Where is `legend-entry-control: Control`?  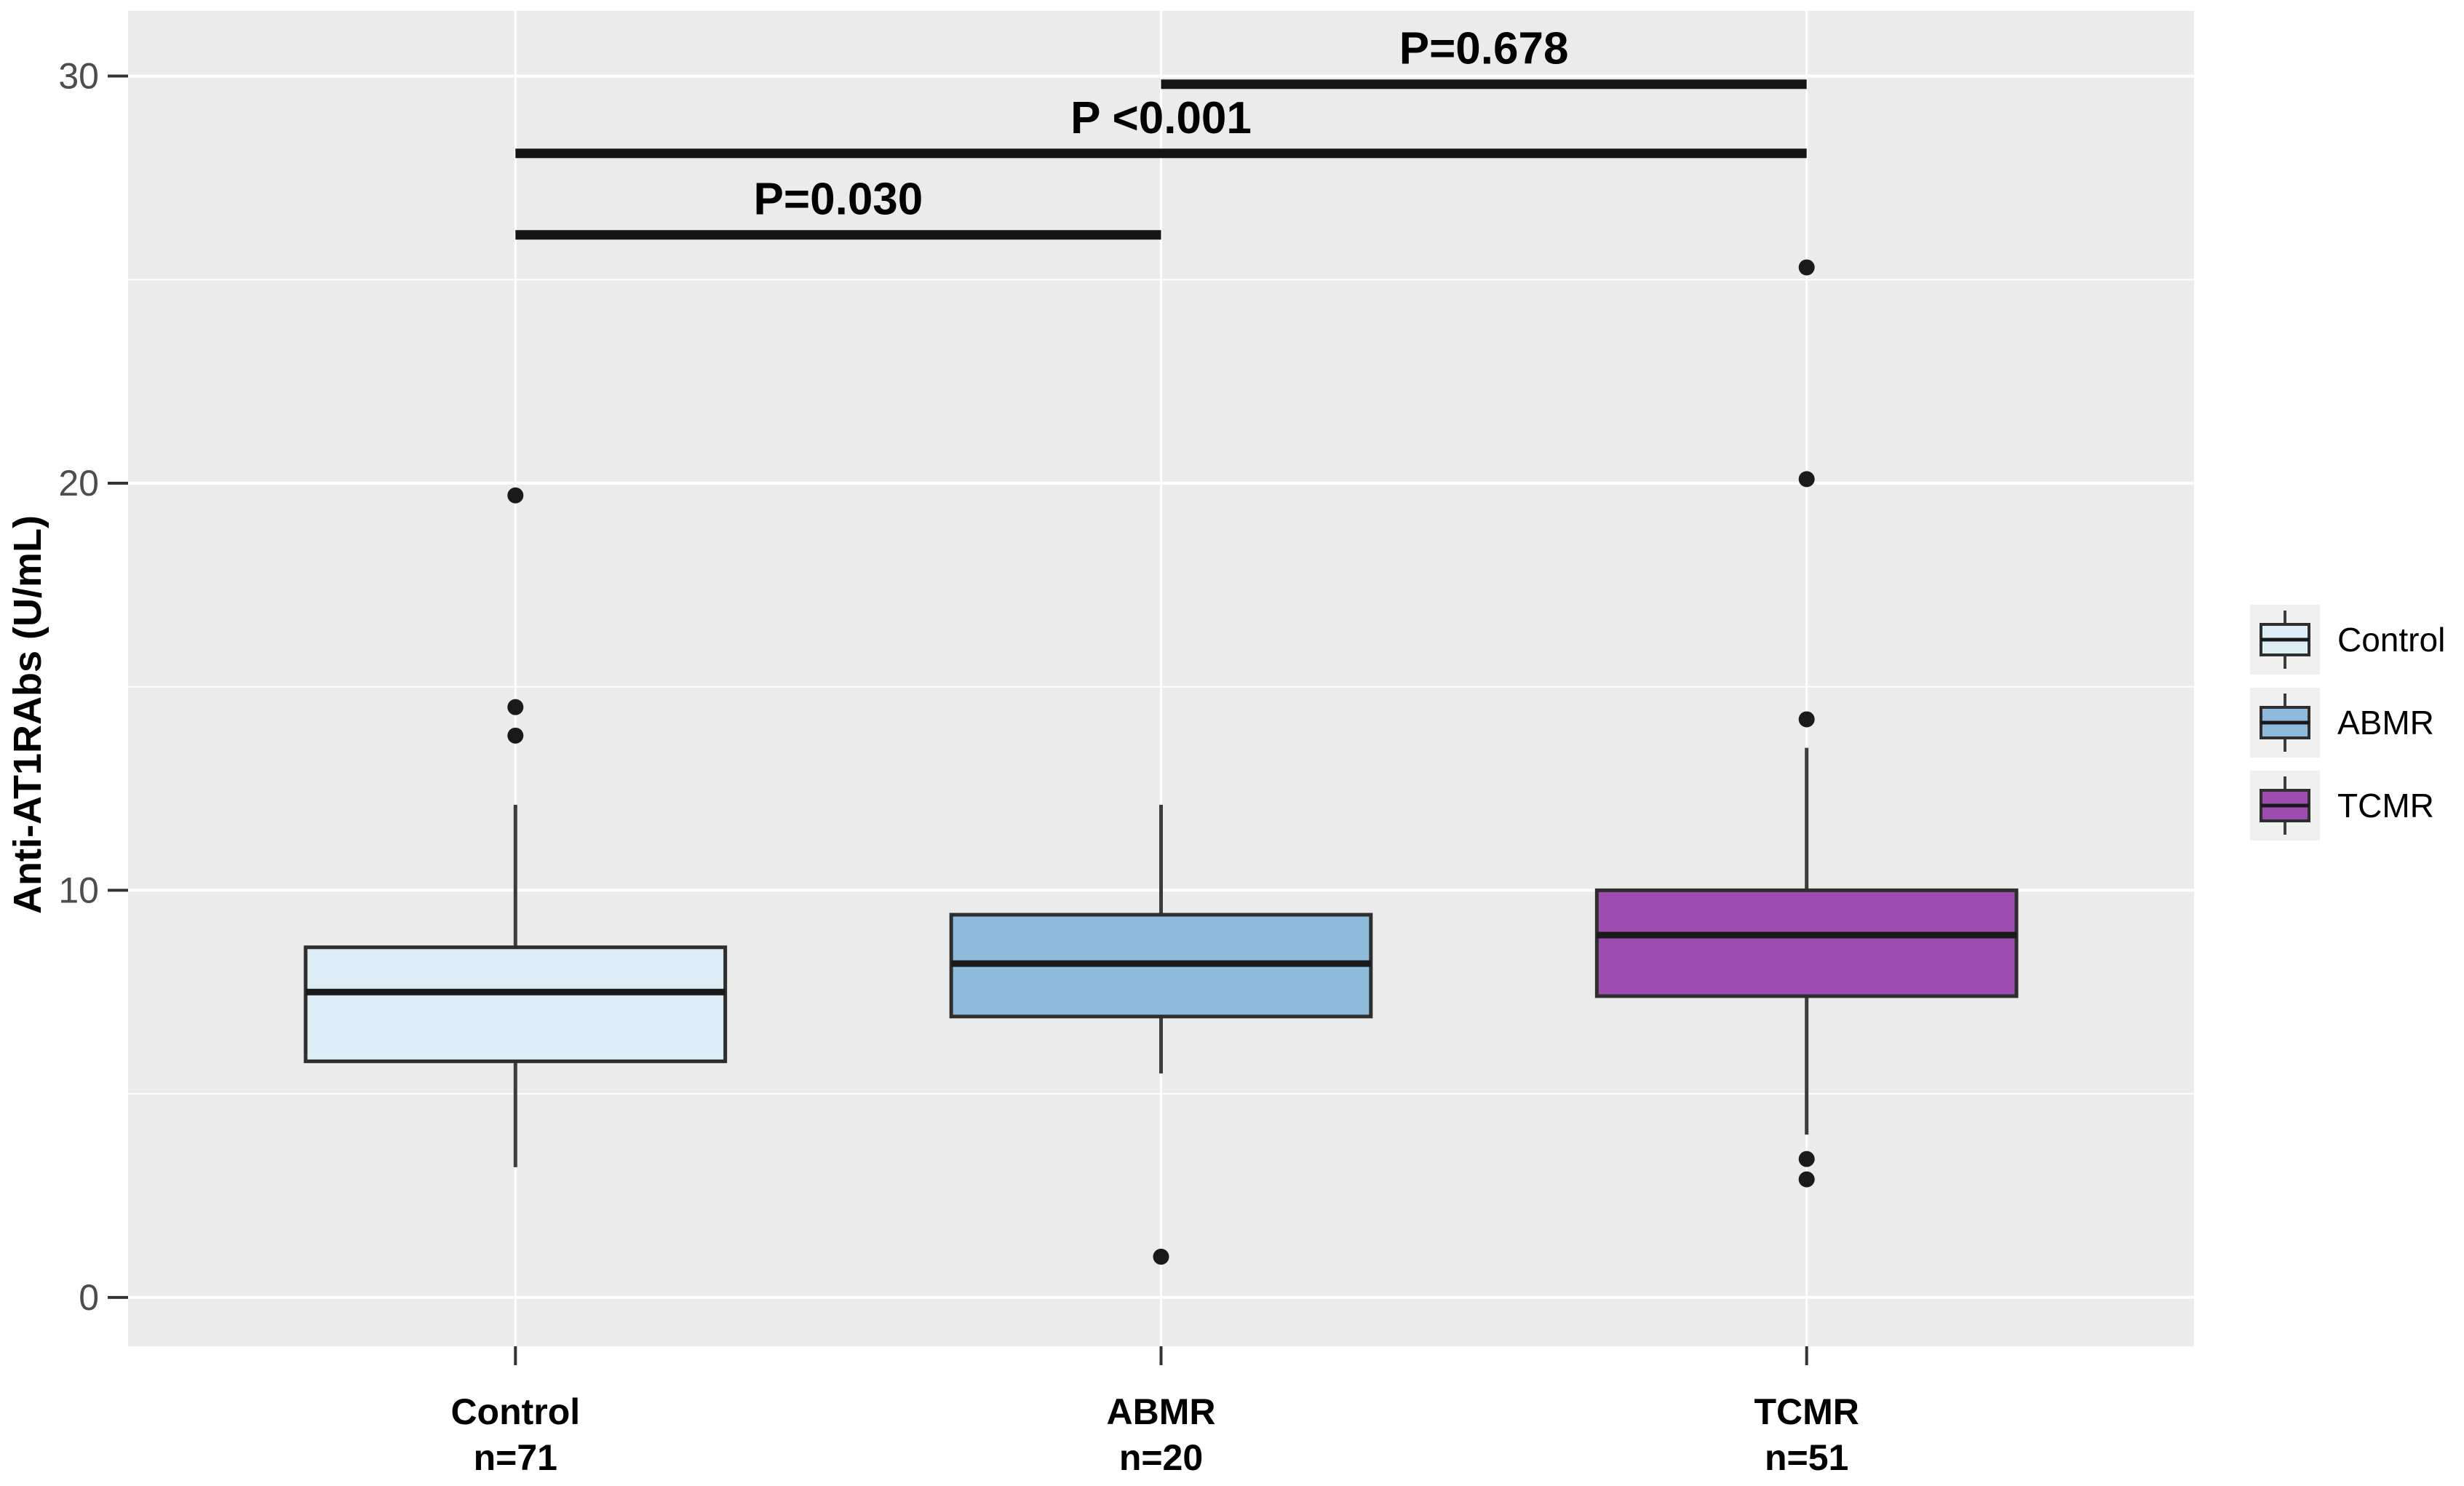 legend-entry-control: Control is located at coordinates (2347, 640).